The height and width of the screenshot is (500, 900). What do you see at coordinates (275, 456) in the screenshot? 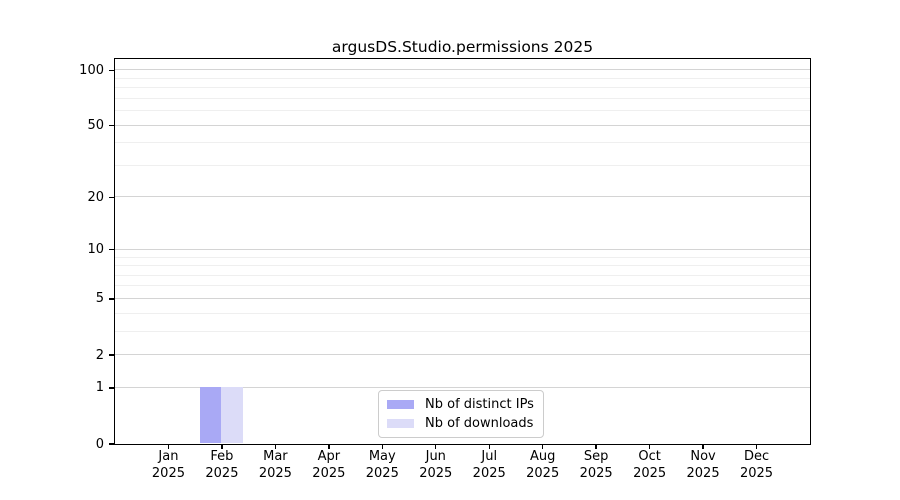
I see `x-tick-month: Mar` at bounding box center [275, 456].